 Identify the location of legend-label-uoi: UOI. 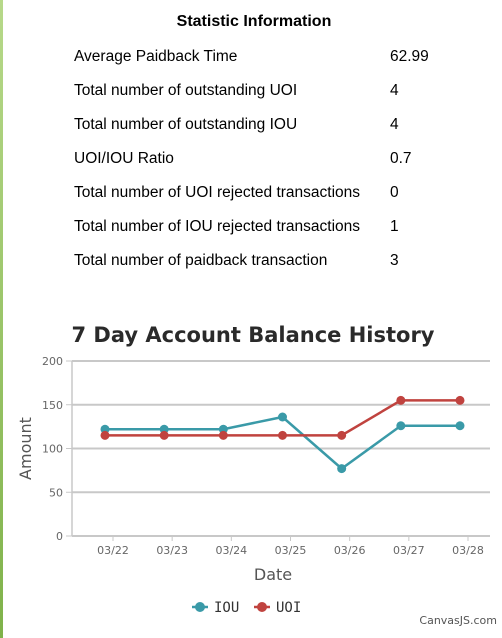
(288, 608).